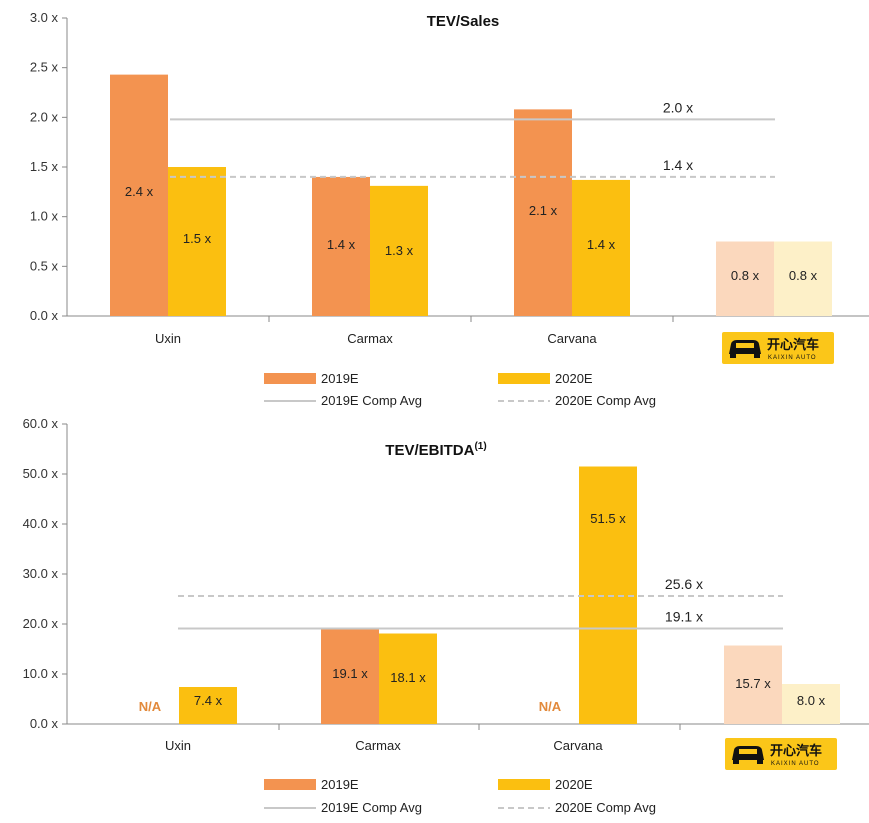 The width and height of the screenshot is (869, 823). What do you see at coordinates (44, 166) in the screenshot?
I see `y-tick-label: 1.5 x` at bounding box center [44, 166].